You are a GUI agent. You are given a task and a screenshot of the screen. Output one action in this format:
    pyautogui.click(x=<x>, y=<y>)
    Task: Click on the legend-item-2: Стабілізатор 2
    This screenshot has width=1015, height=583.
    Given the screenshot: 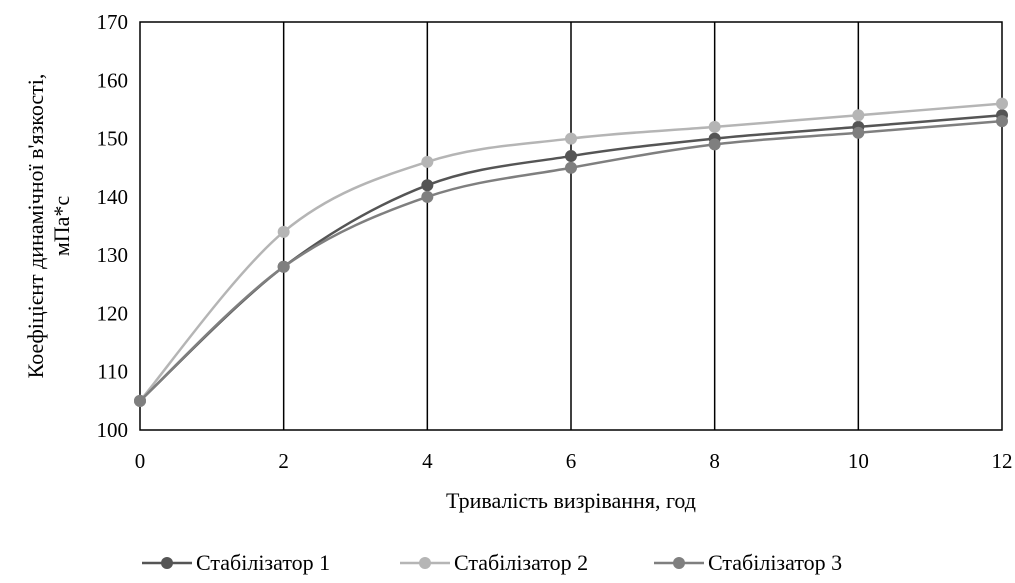 What is the action you would take?
    pyautogui.click(x=494, y=562)
    